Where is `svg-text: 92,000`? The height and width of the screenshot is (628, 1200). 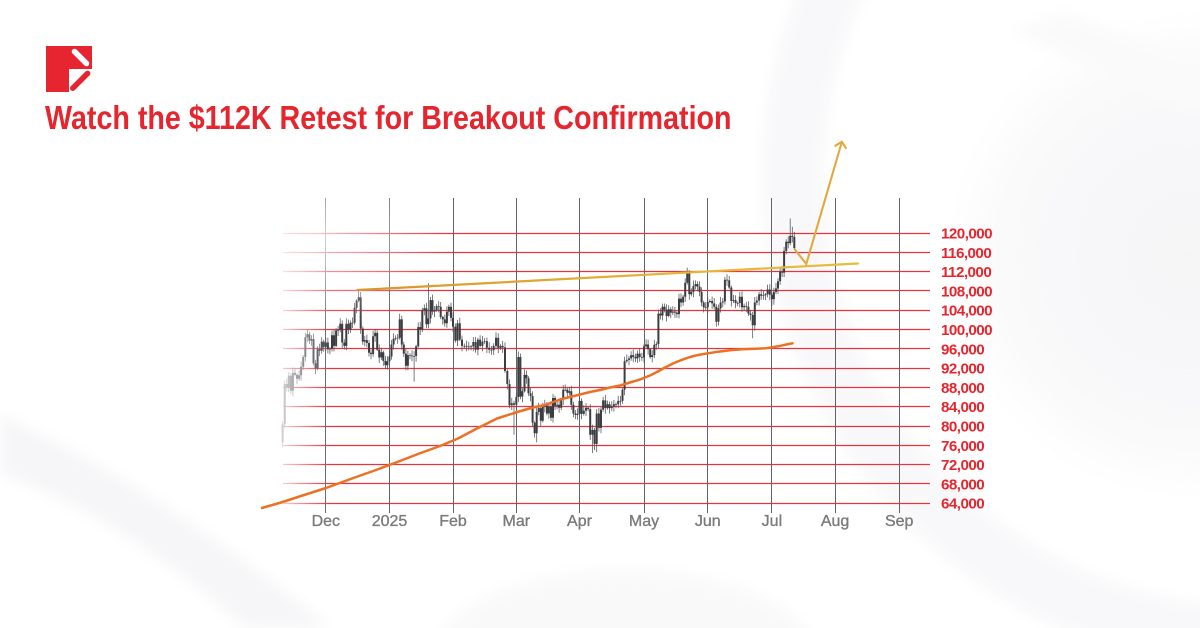 svg-text: 92,000 is located at coordinates (962, 369).